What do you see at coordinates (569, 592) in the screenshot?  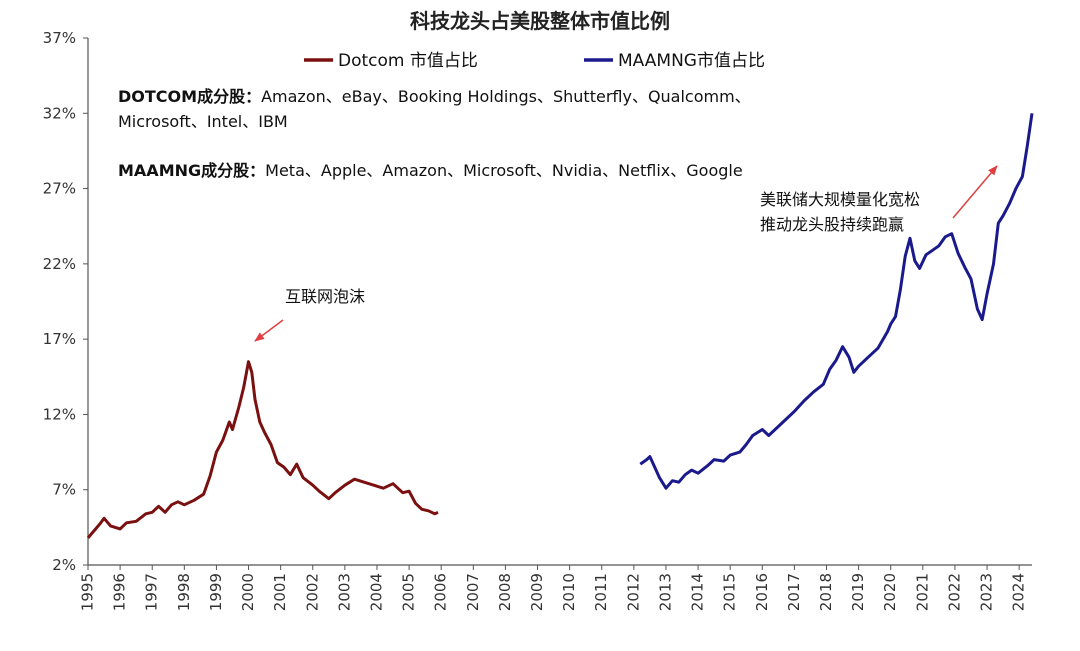 I see `x-tick-label: 2010` at bounding box center [569, 592].